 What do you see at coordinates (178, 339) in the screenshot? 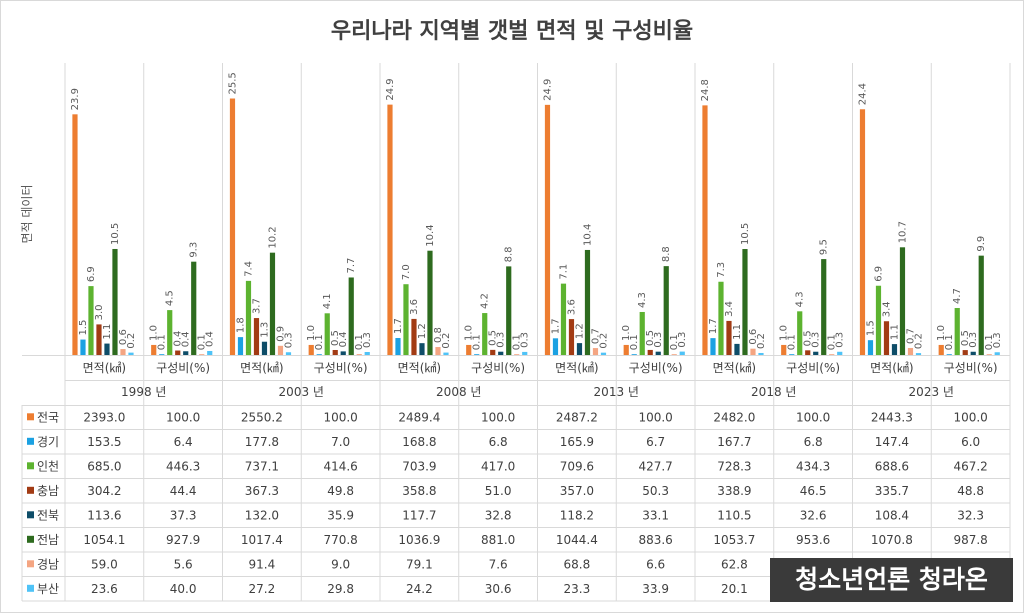
I see `data-label-충남-1: 0.4` at bounding box center [178, 339].